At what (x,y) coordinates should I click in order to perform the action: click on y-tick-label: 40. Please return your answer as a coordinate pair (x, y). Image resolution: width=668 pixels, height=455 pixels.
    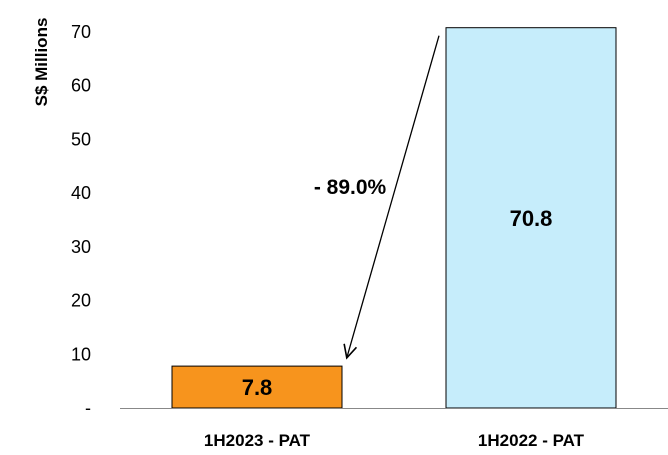
    Looking at the image, I should click on (81, 193).